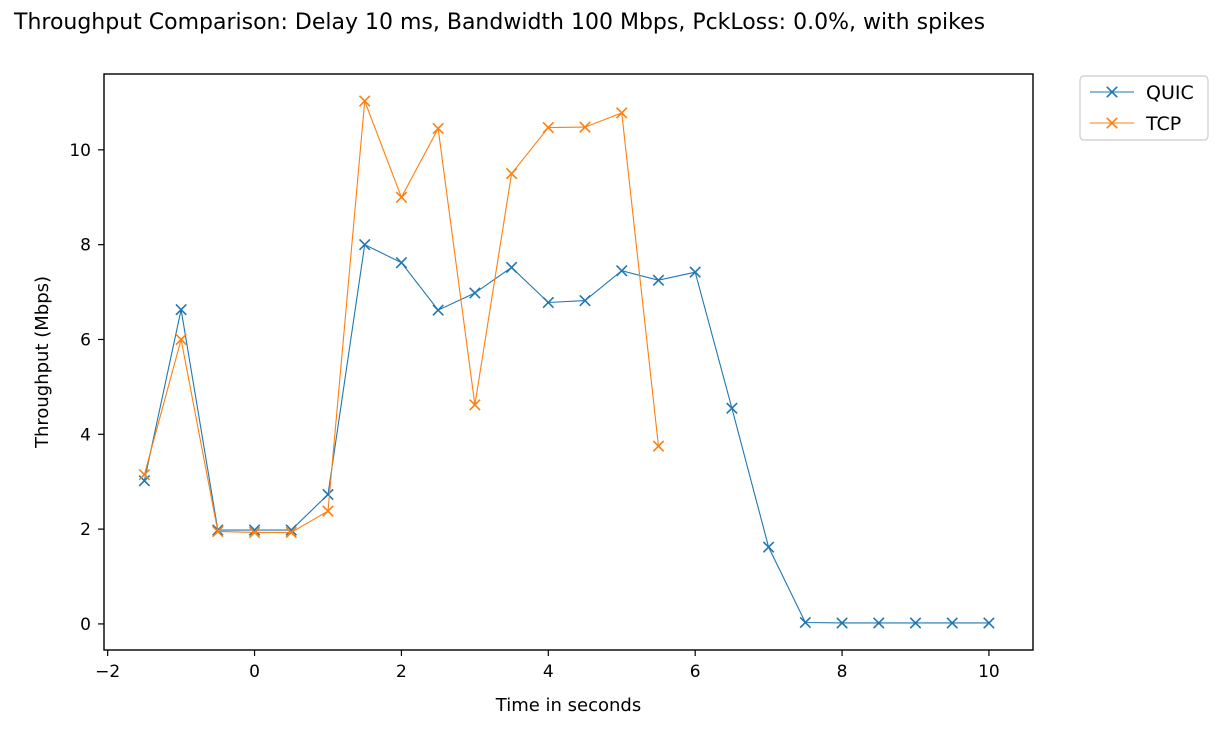 This screenshot has width=1222, height=729. I want to click on y-tick-label: 2, so click(85, 530).